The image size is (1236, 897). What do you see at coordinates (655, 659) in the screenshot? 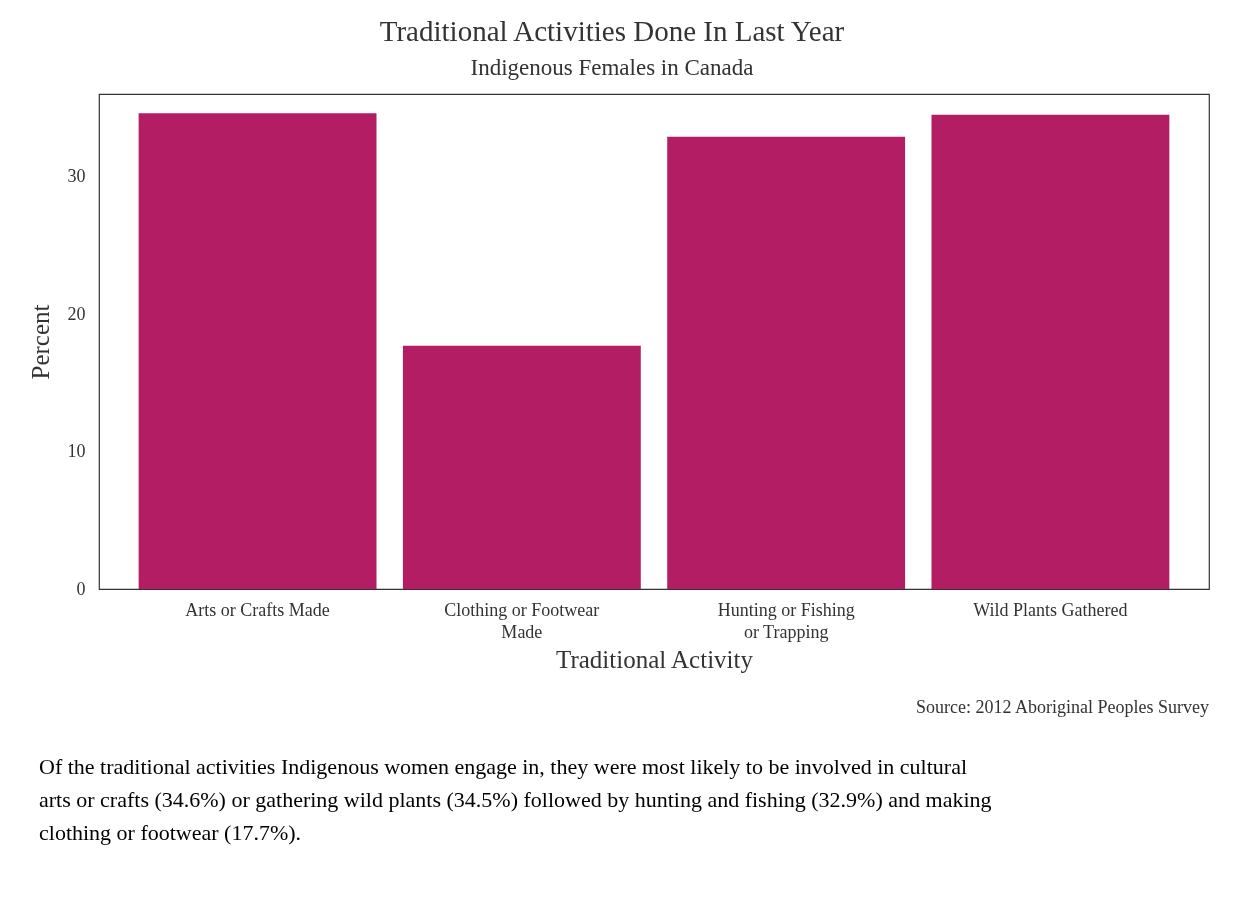
I see `x-axis-title: Traditional Activity` at bounding box center [655, 659].